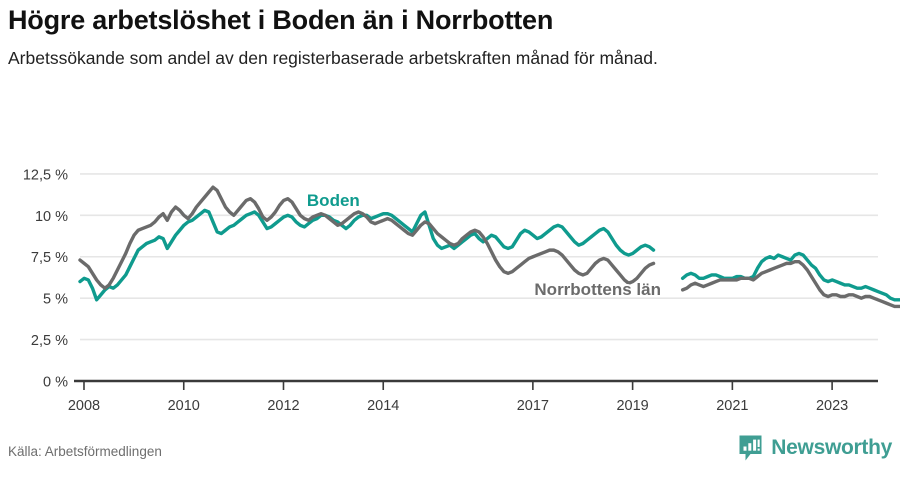 The image size is (900, 480). Describe the element at coordinates (49, 341) in the screenshot. I see `y-axis-tick-label: 2,5 %` at that location.